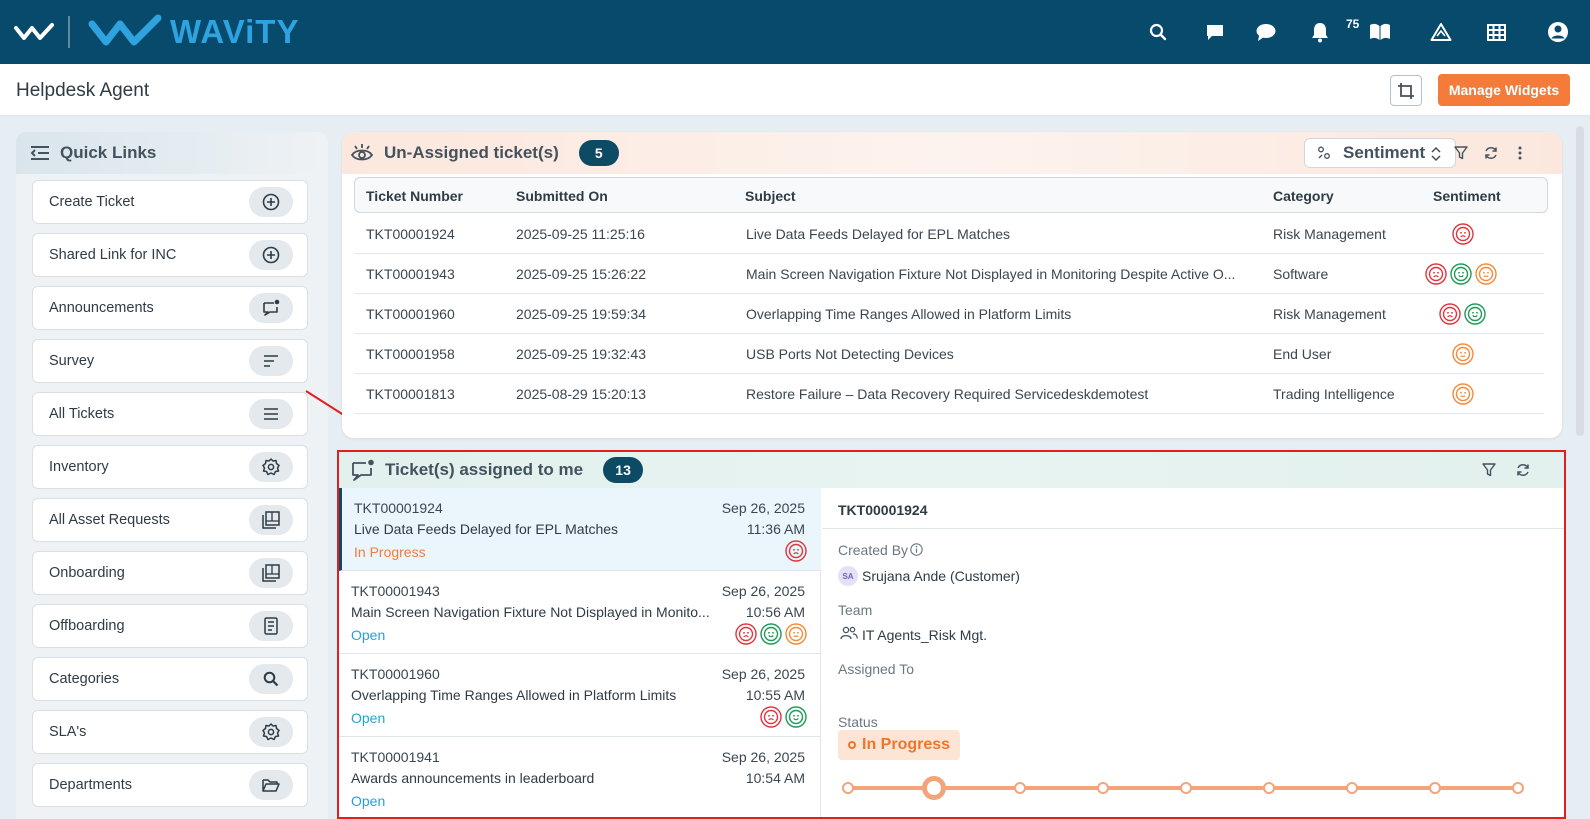  I want to click on quick-link-inventory: Inventory, so click(170, 467).